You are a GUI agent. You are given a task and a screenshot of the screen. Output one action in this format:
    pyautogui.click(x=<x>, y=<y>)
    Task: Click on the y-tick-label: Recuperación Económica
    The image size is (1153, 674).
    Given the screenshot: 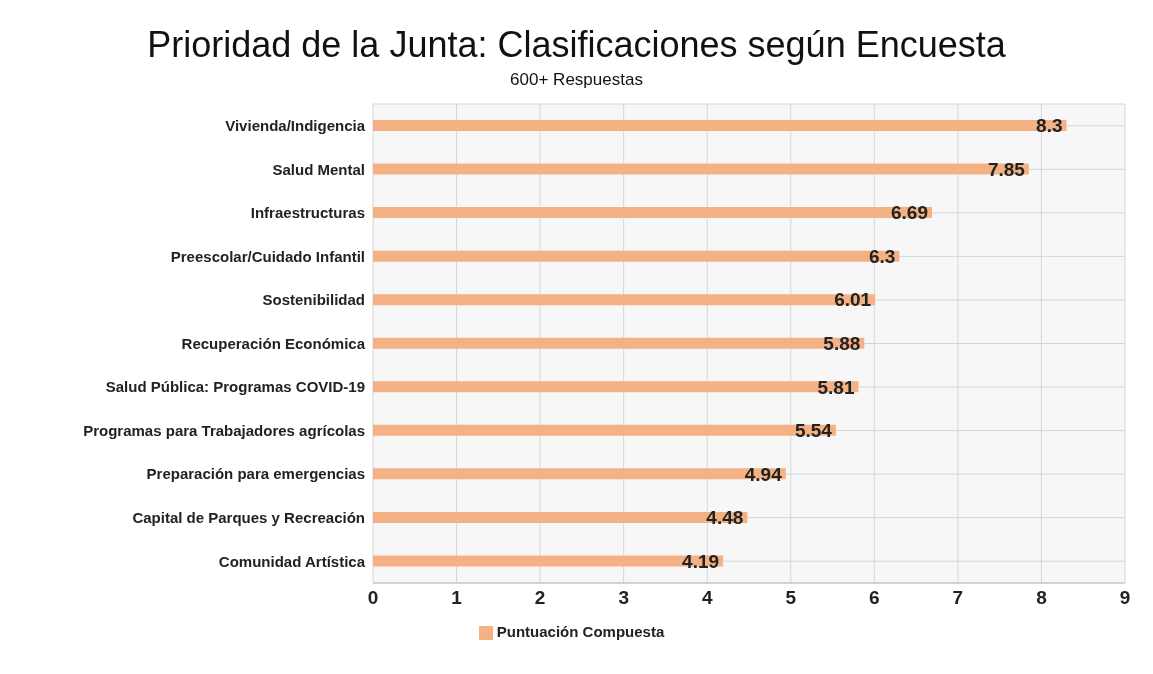 What is the action you would take?
    pyautogui.click(x=273, y=343)
    